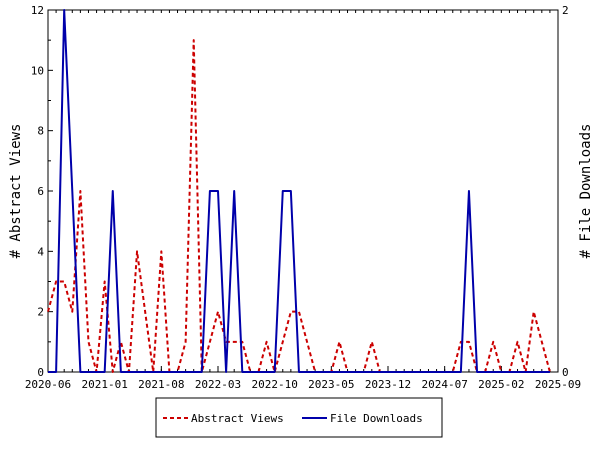 This screenshot has width=600, height=450. Describe the element at coordinates (218, 384) in the screenshot. I see `x-tick-label: 2022-03` at that location.